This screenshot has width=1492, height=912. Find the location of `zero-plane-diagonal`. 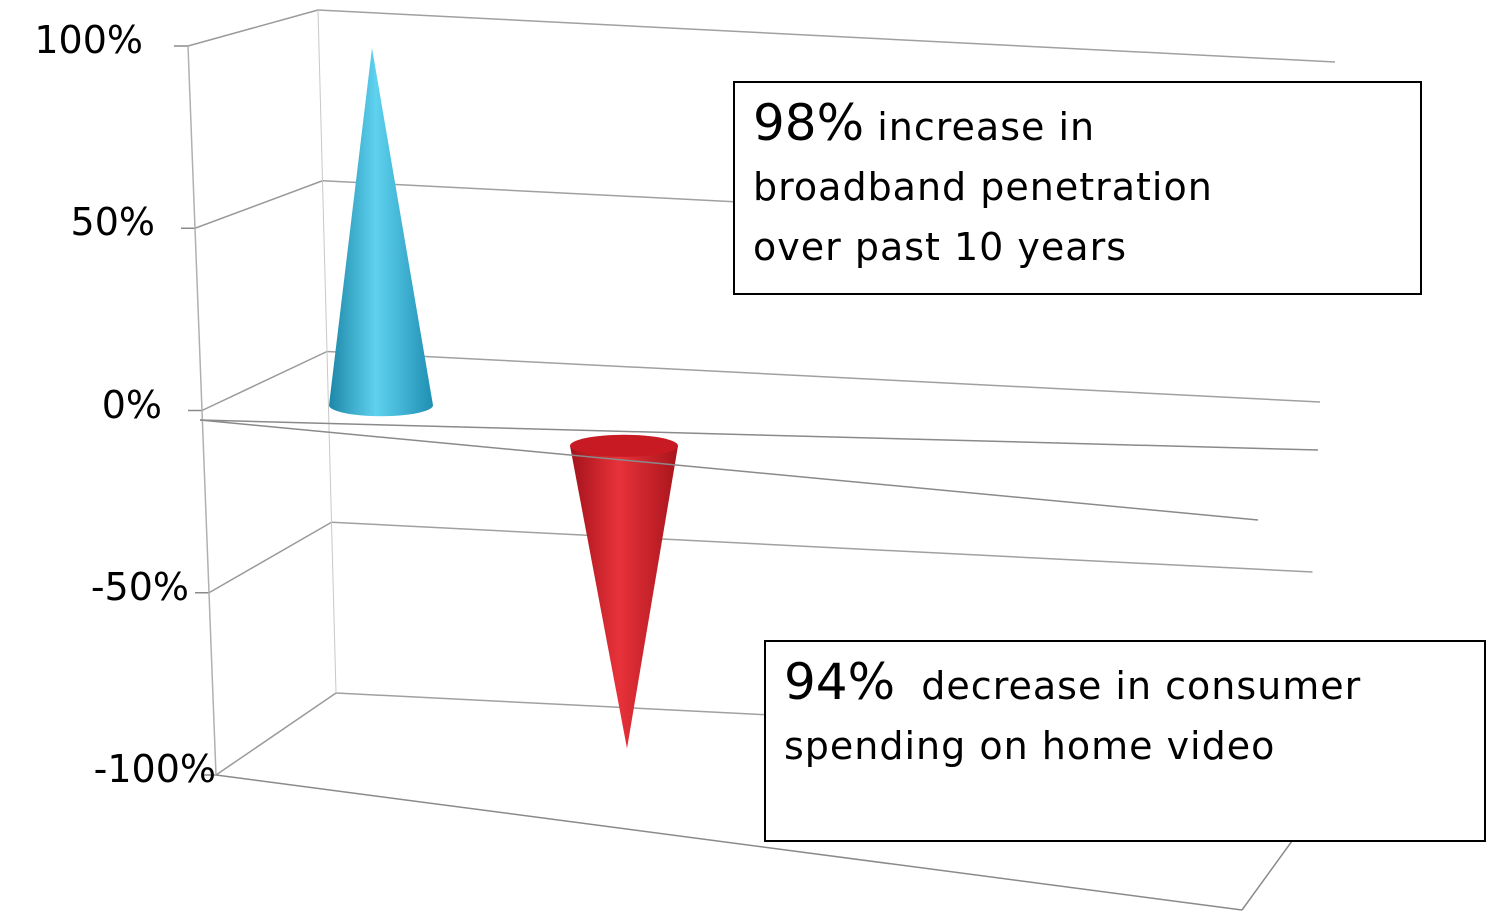

zero-plane-diagonal is located at coordinates (729, 470).